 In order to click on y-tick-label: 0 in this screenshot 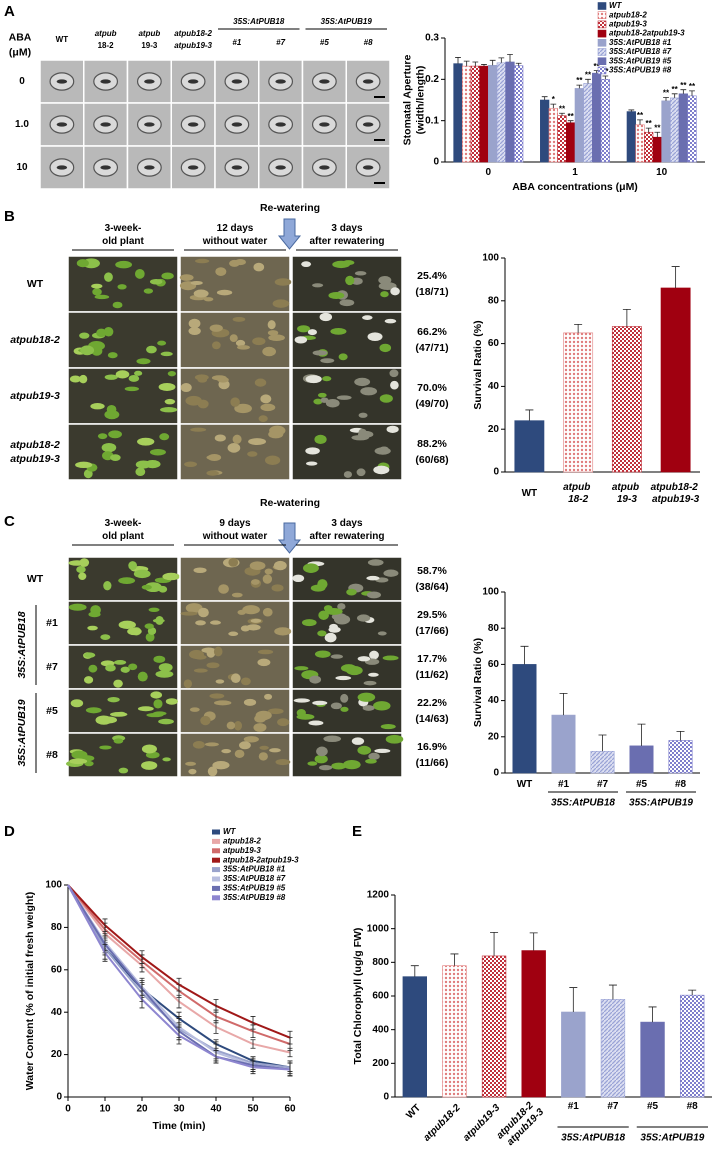, I will do `click(59, 1097)`.